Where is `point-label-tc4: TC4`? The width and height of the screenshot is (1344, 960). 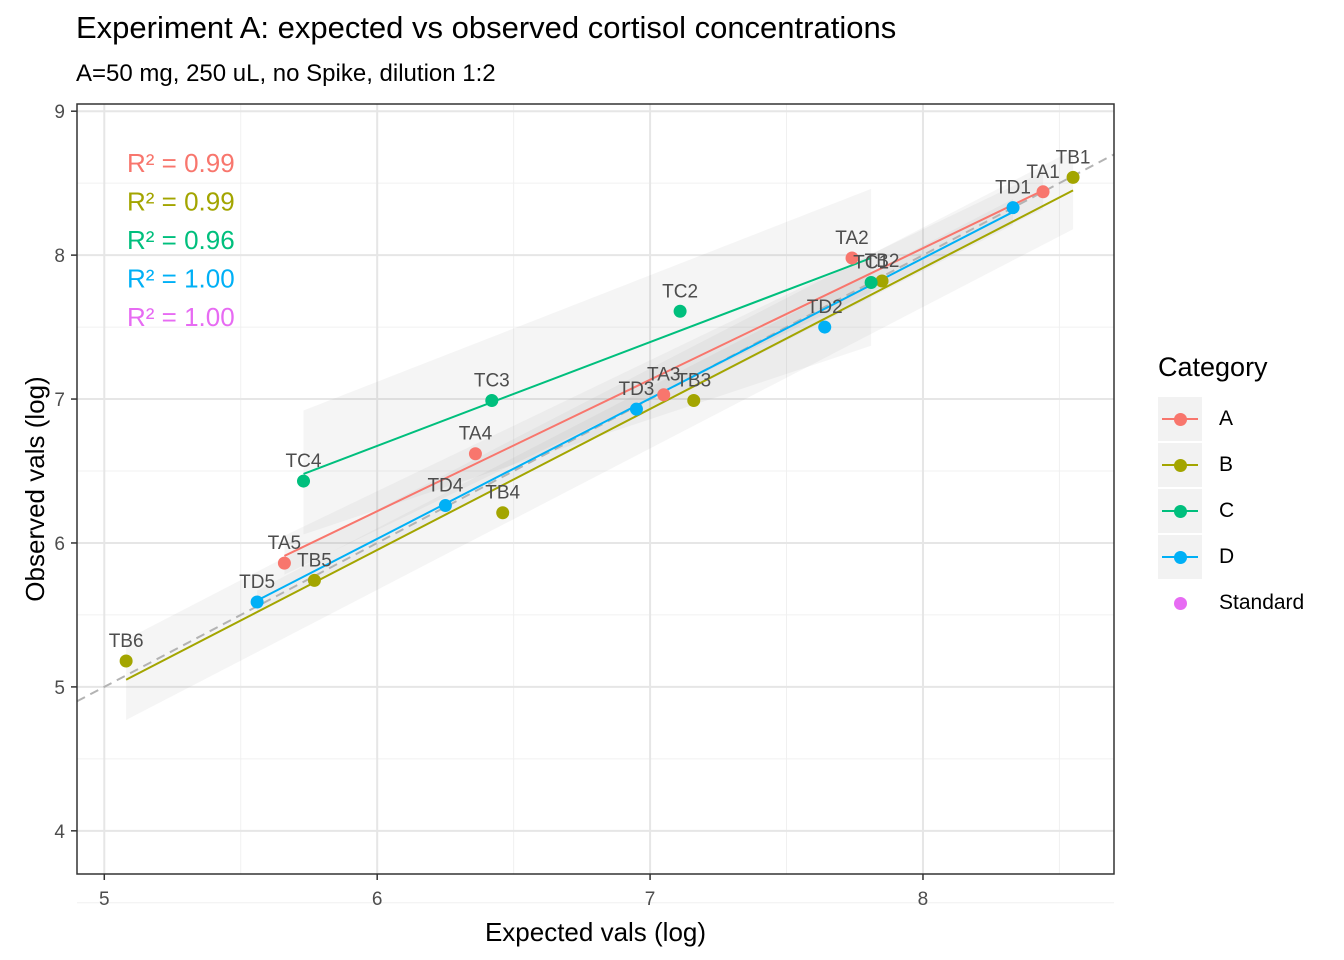 point-label-tc4: TC4 is located at coordinates (304, 461).